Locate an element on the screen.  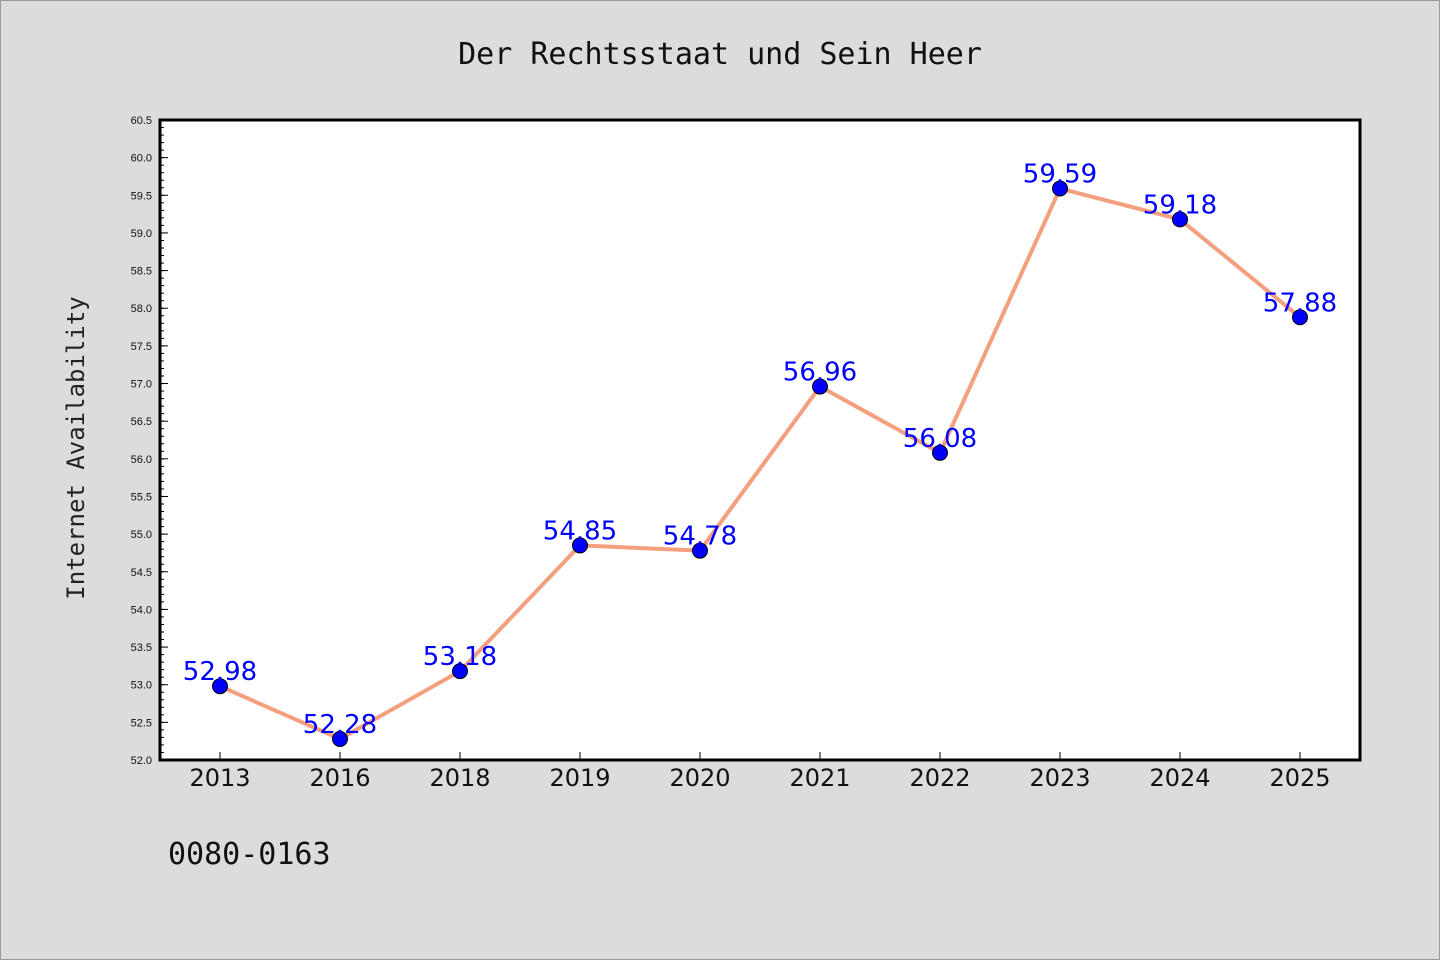
data-label: 54.78 is located at coordinates (700, 537).